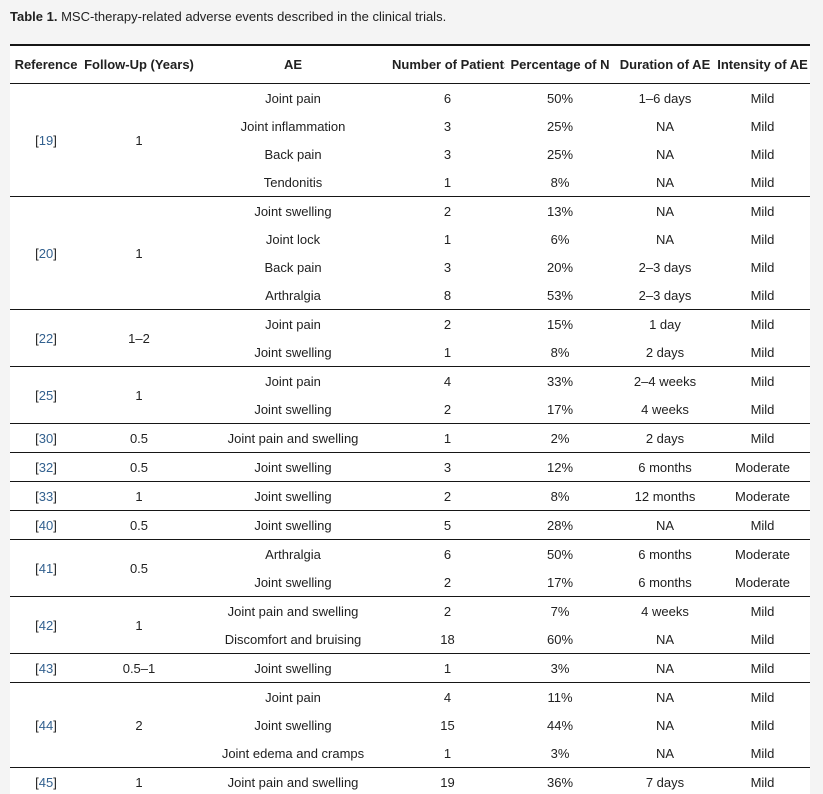 The width and height of the screenshot is (823, 794). I want to click on table-row: [41] 0.5 Arthralgia 6 50% 6 months Moderate, so click(410, 568).